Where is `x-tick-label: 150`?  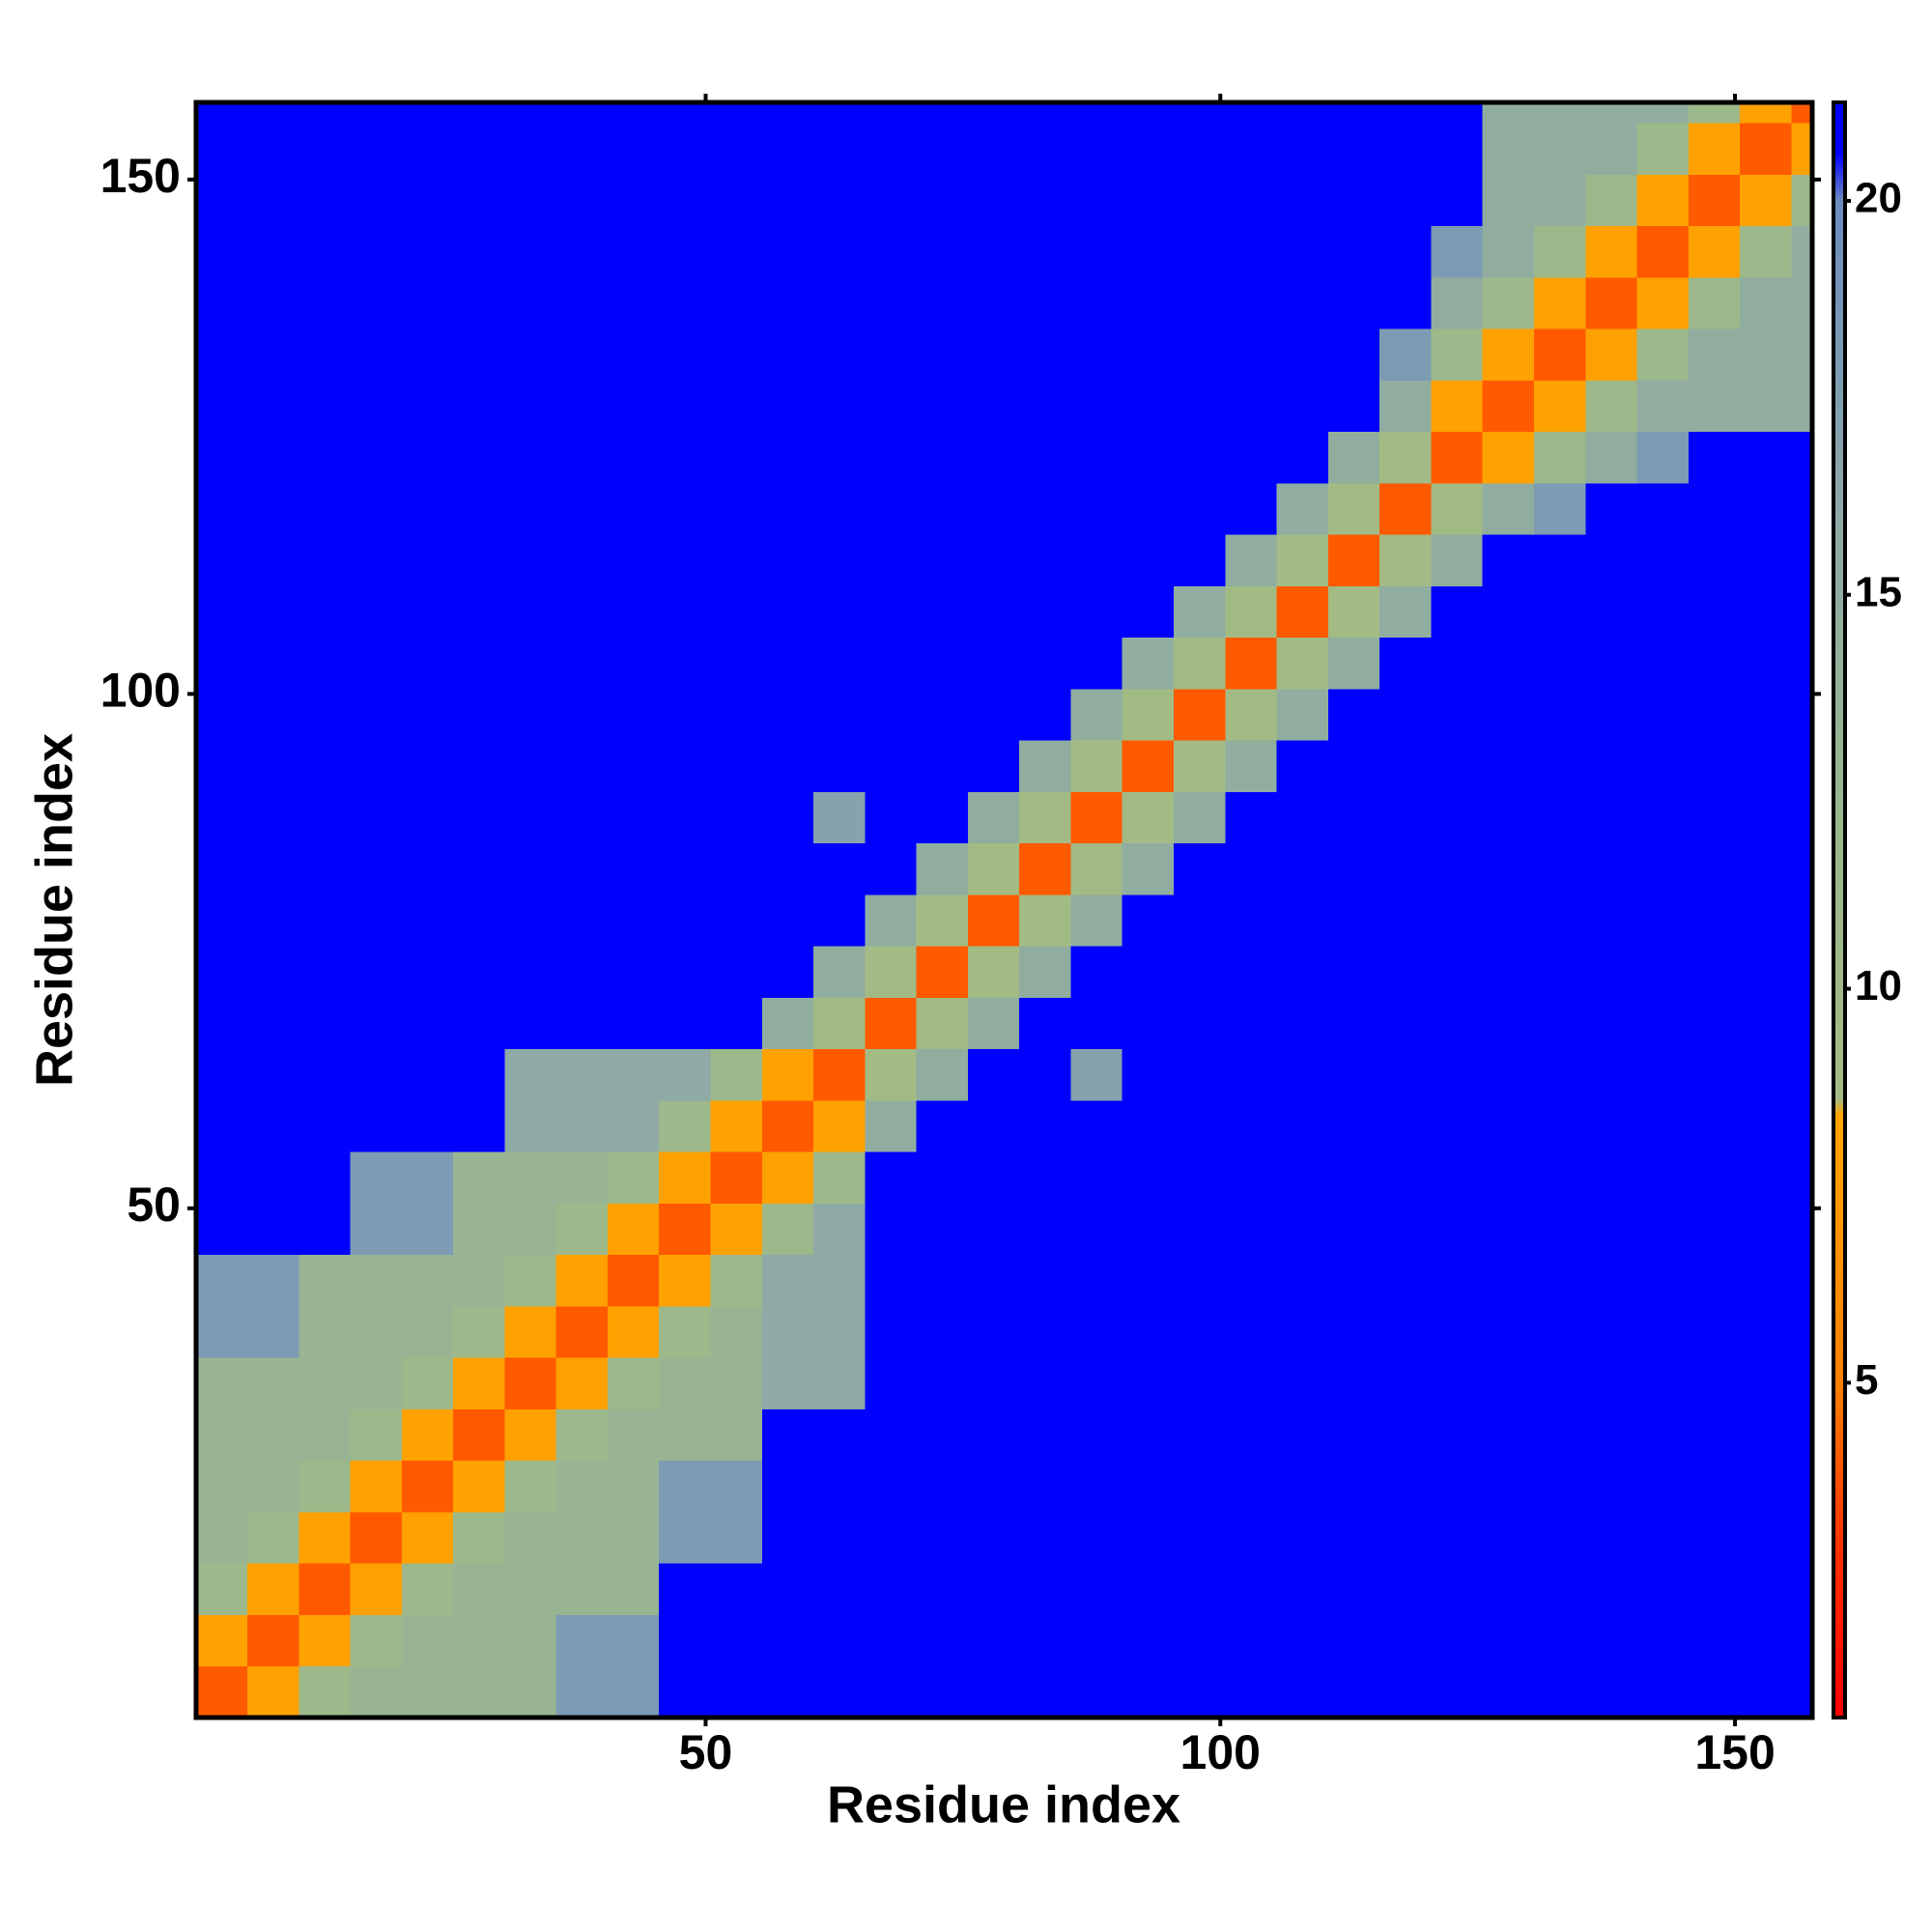 x-tick-label: 150 is located at coordinates (1734, 1752).